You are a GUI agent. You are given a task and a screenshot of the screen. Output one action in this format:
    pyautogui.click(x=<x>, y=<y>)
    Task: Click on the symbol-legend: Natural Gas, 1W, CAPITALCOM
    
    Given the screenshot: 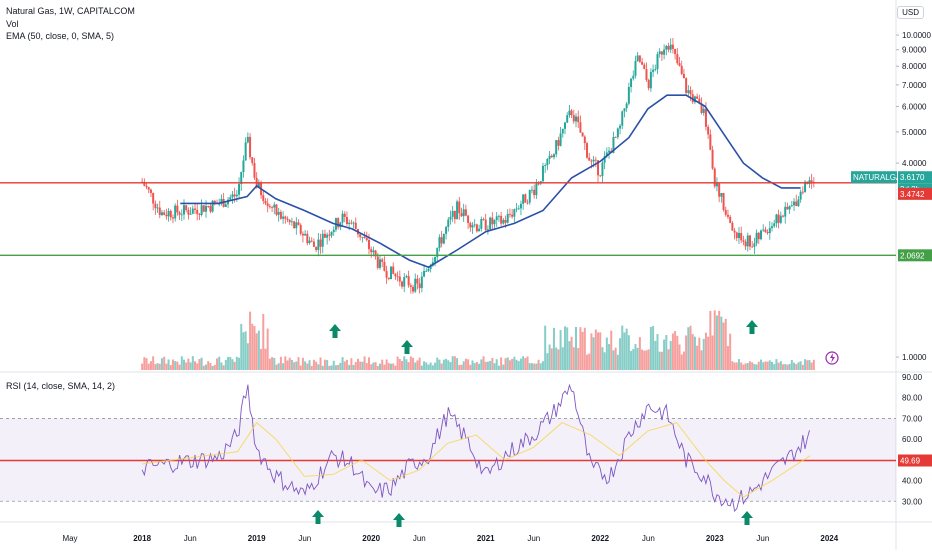 What is the action you would take?
    pyautogui.click(x=70, y=11)
    